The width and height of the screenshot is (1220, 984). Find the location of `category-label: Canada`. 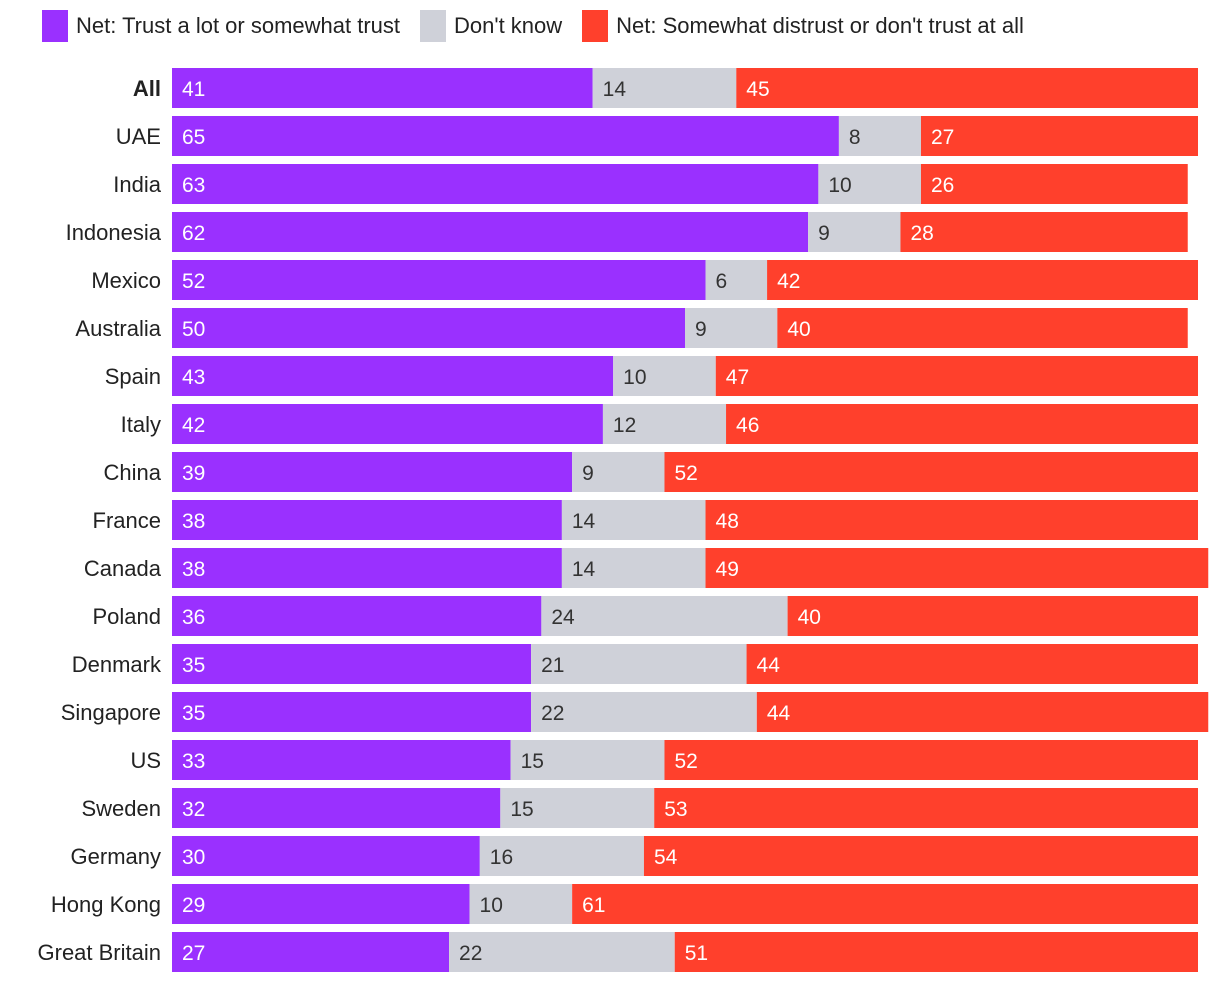

category-label: Canada is located at coordinates (123, 568).